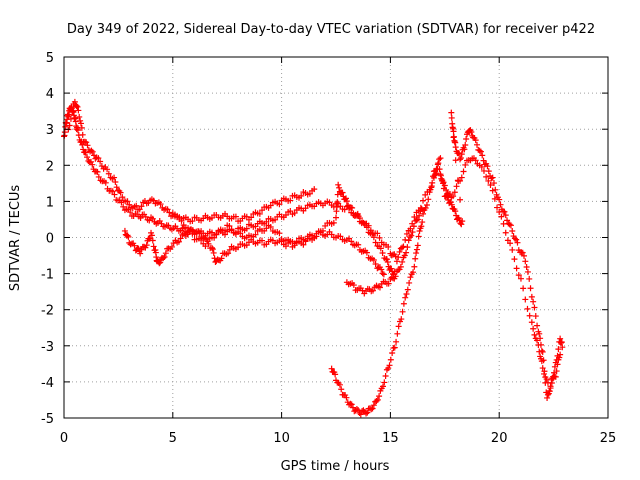 The width and height of the screenshot is (640, 480). I want to click on series-upper-track, so click(191, 161).